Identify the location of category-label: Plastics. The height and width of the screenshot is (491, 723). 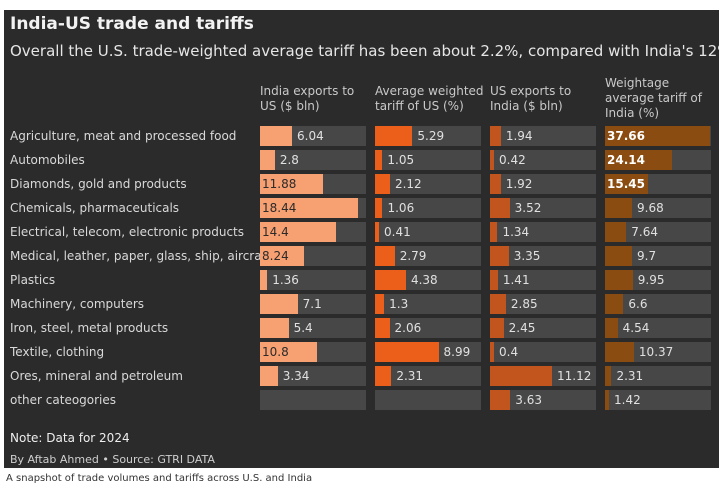
(33, 280).